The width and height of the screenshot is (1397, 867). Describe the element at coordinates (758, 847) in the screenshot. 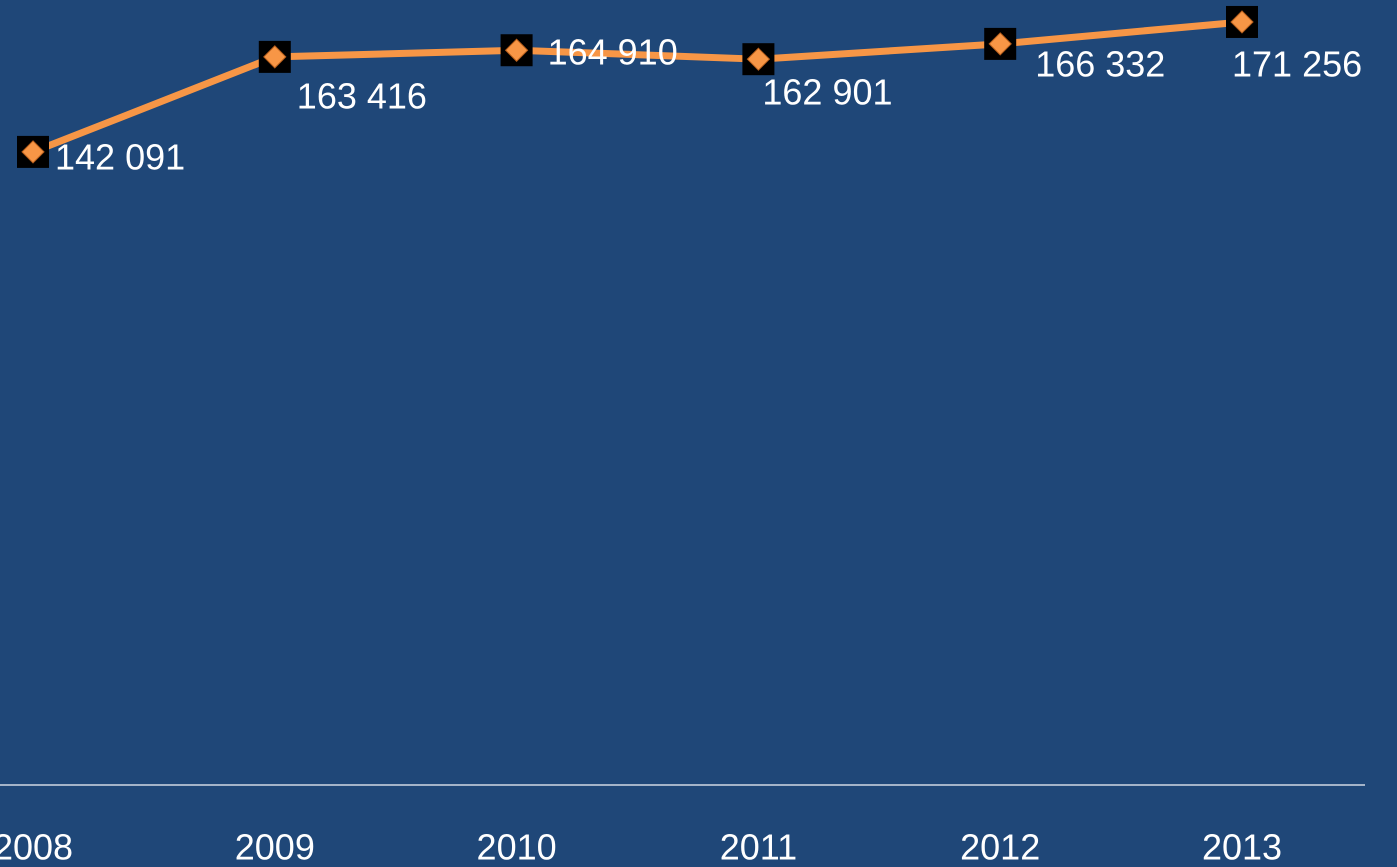

I see `x-tick-label: 2011` at that location.